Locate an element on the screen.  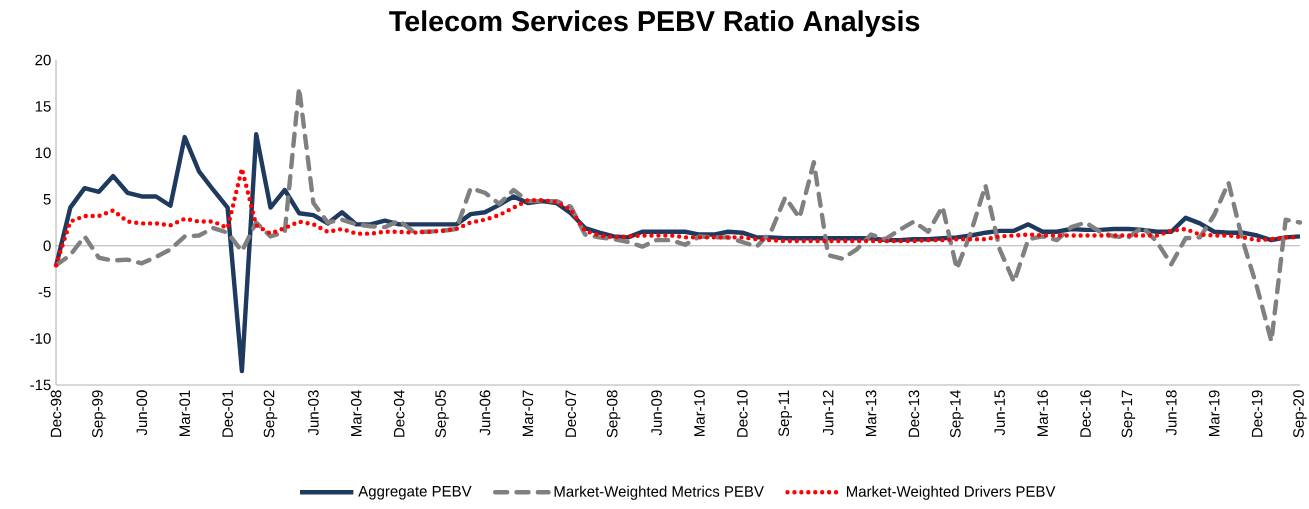
x-tick-label: Dec-07 is located at coordinates (571, 413).